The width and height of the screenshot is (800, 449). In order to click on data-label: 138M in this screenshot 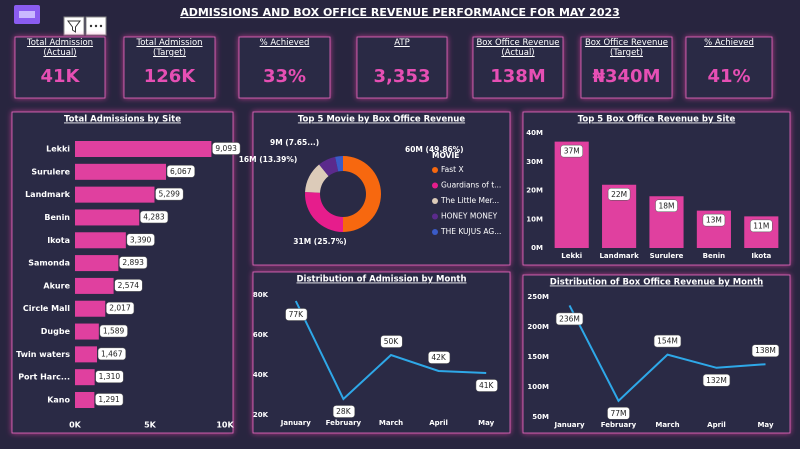, I will do `click(765, 350)`.